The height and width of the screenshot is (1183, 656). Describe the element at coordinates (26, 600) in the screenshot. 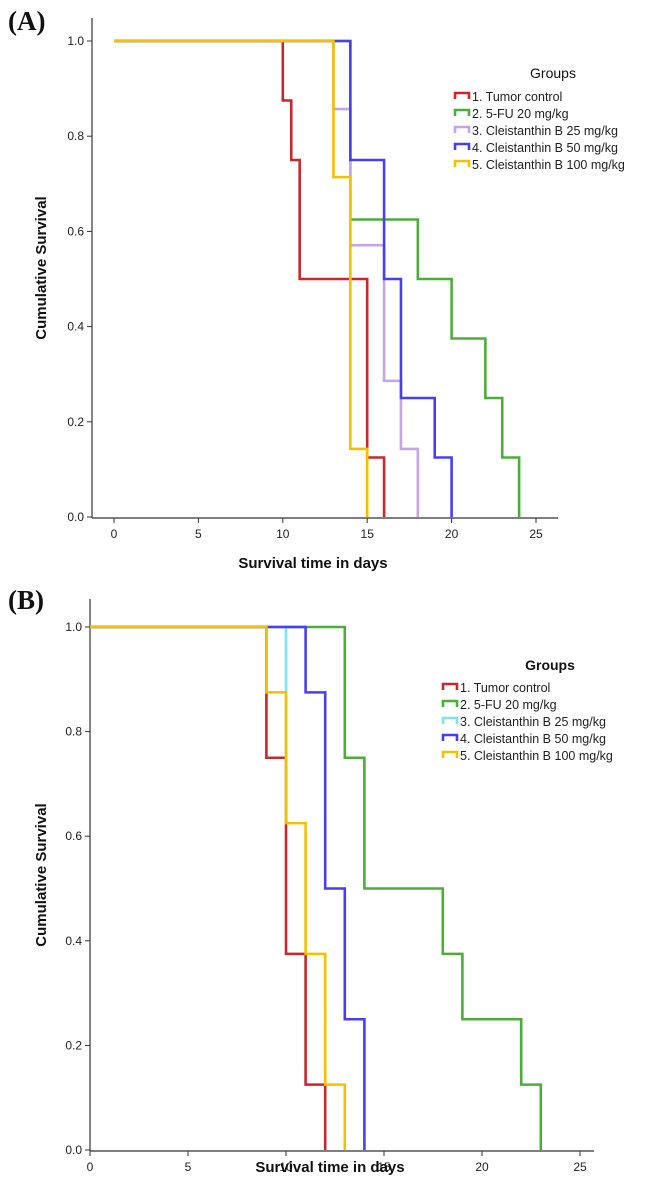

I see `panel-label: (B)` at that location.